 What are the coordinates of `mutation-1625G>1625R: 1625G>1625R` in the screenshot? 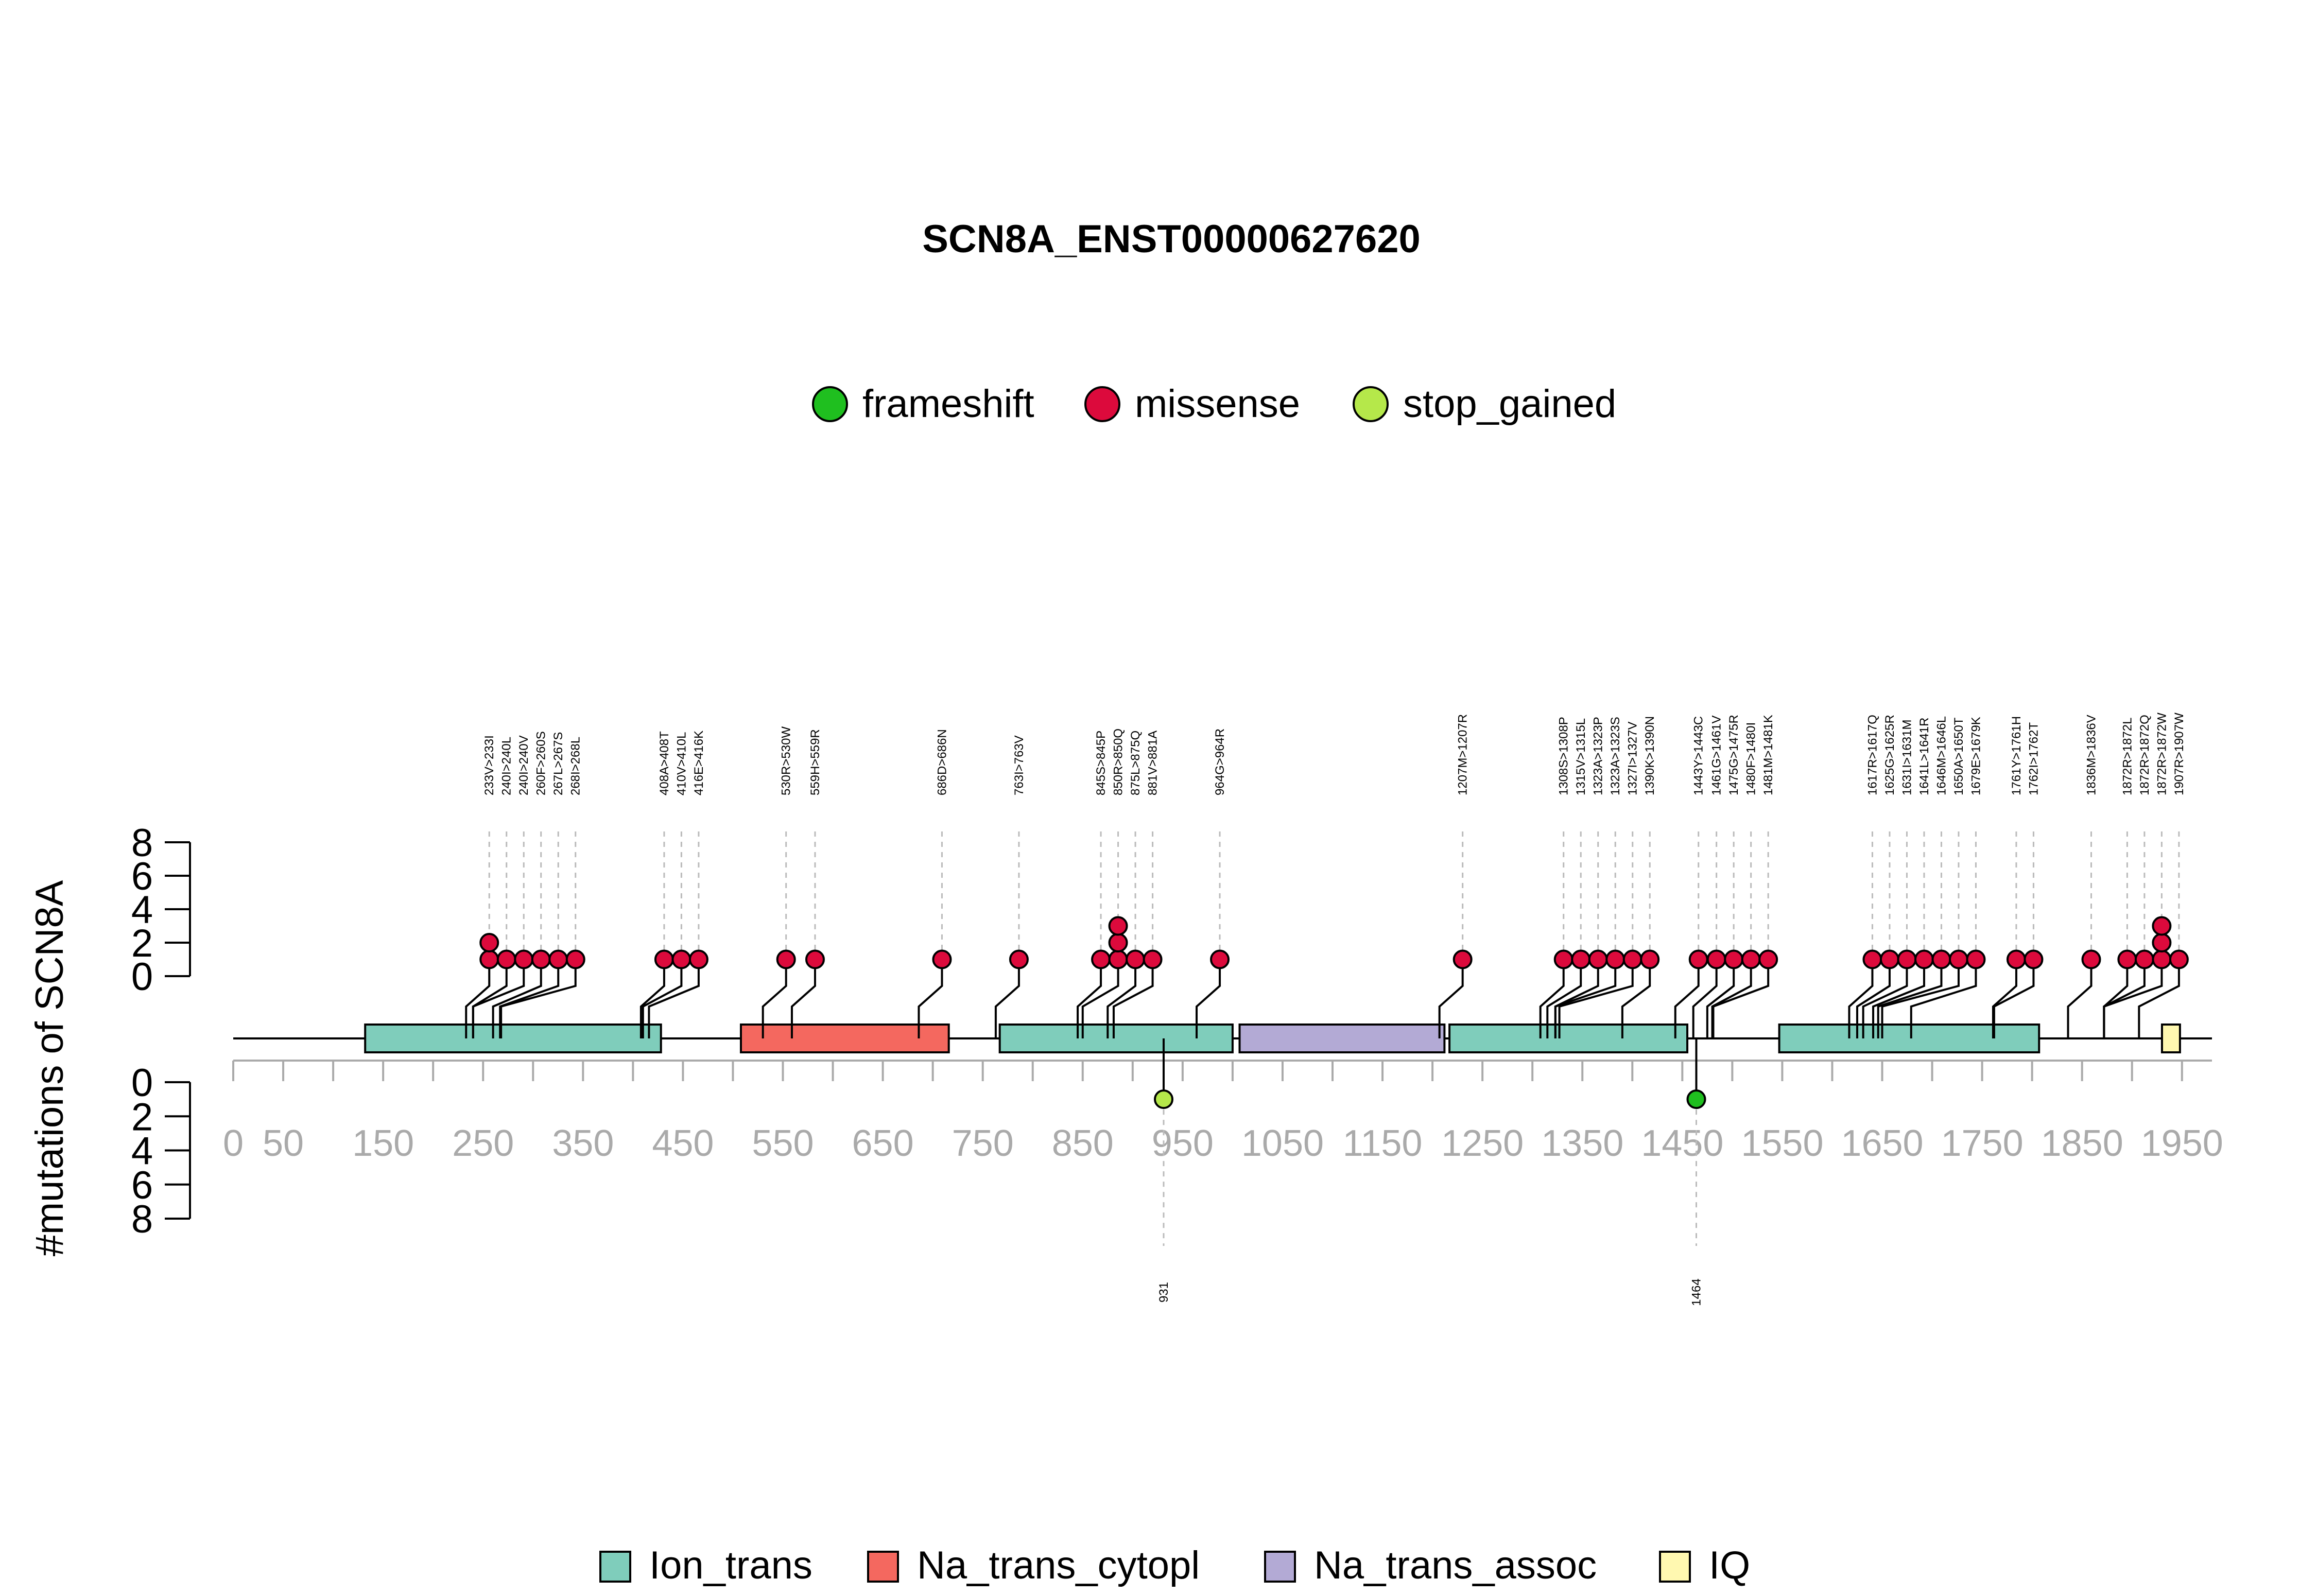 It's located at (1877, 876).